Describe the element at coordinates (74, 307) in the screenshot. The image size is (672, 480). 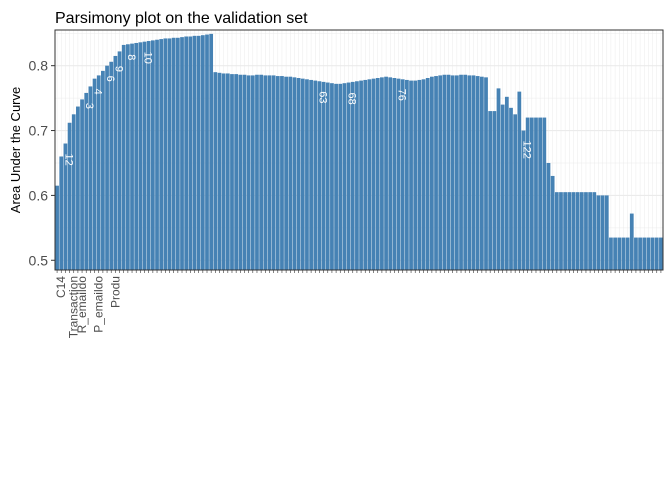
I see `x-tick-label: Transaction` at that location.